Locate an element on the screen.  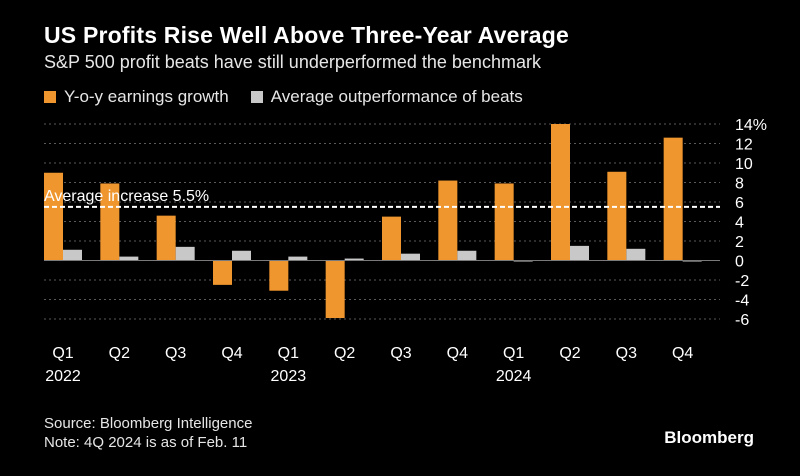
date-note: Note: 4Q 2024 is as of Feb. 11 is located at coordinates (146, 442).